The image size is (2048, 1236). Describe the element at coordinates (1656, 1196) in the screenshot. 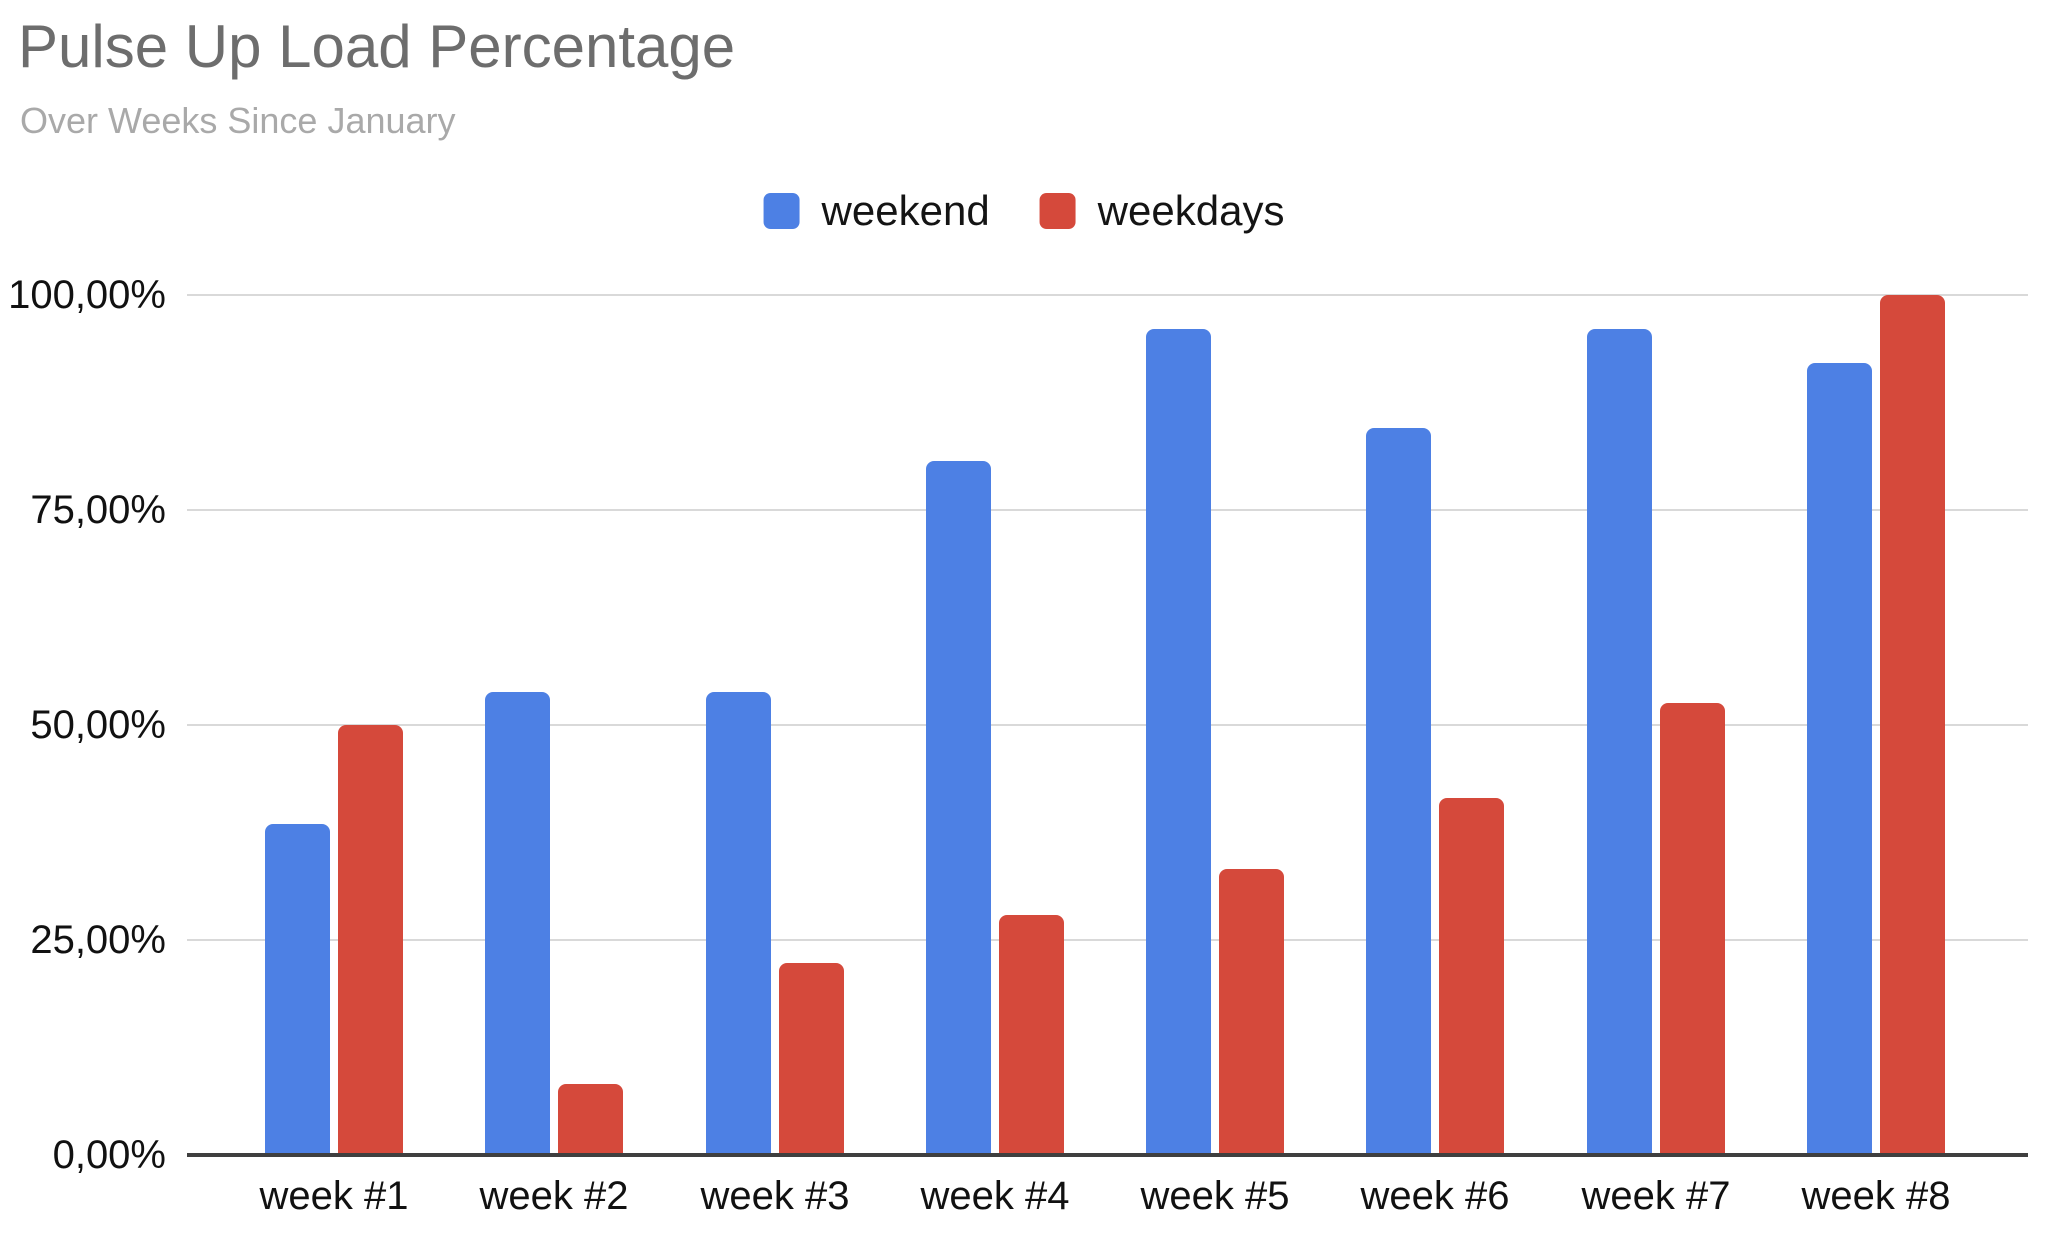

I see `x-axis-label-week-7: week #7` at that location.